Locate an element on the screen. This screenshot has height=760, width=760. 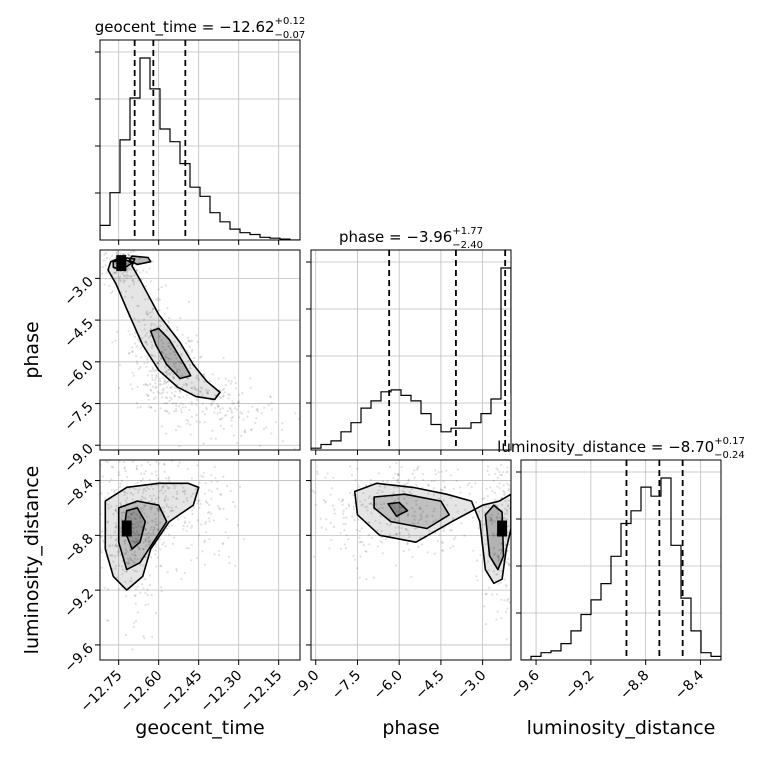
x-tick-label: −12.15 is located at coordinates (262, 692).